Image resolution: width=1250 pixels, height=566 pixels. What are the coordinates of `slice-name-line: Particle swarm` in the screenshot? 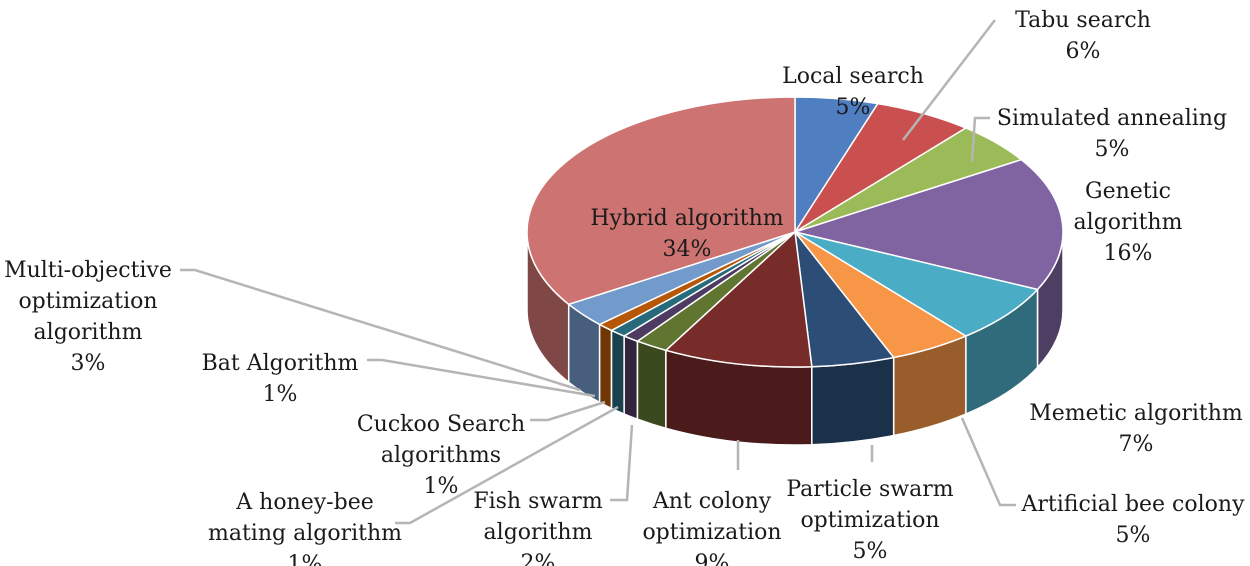 It's located at (869, 489).